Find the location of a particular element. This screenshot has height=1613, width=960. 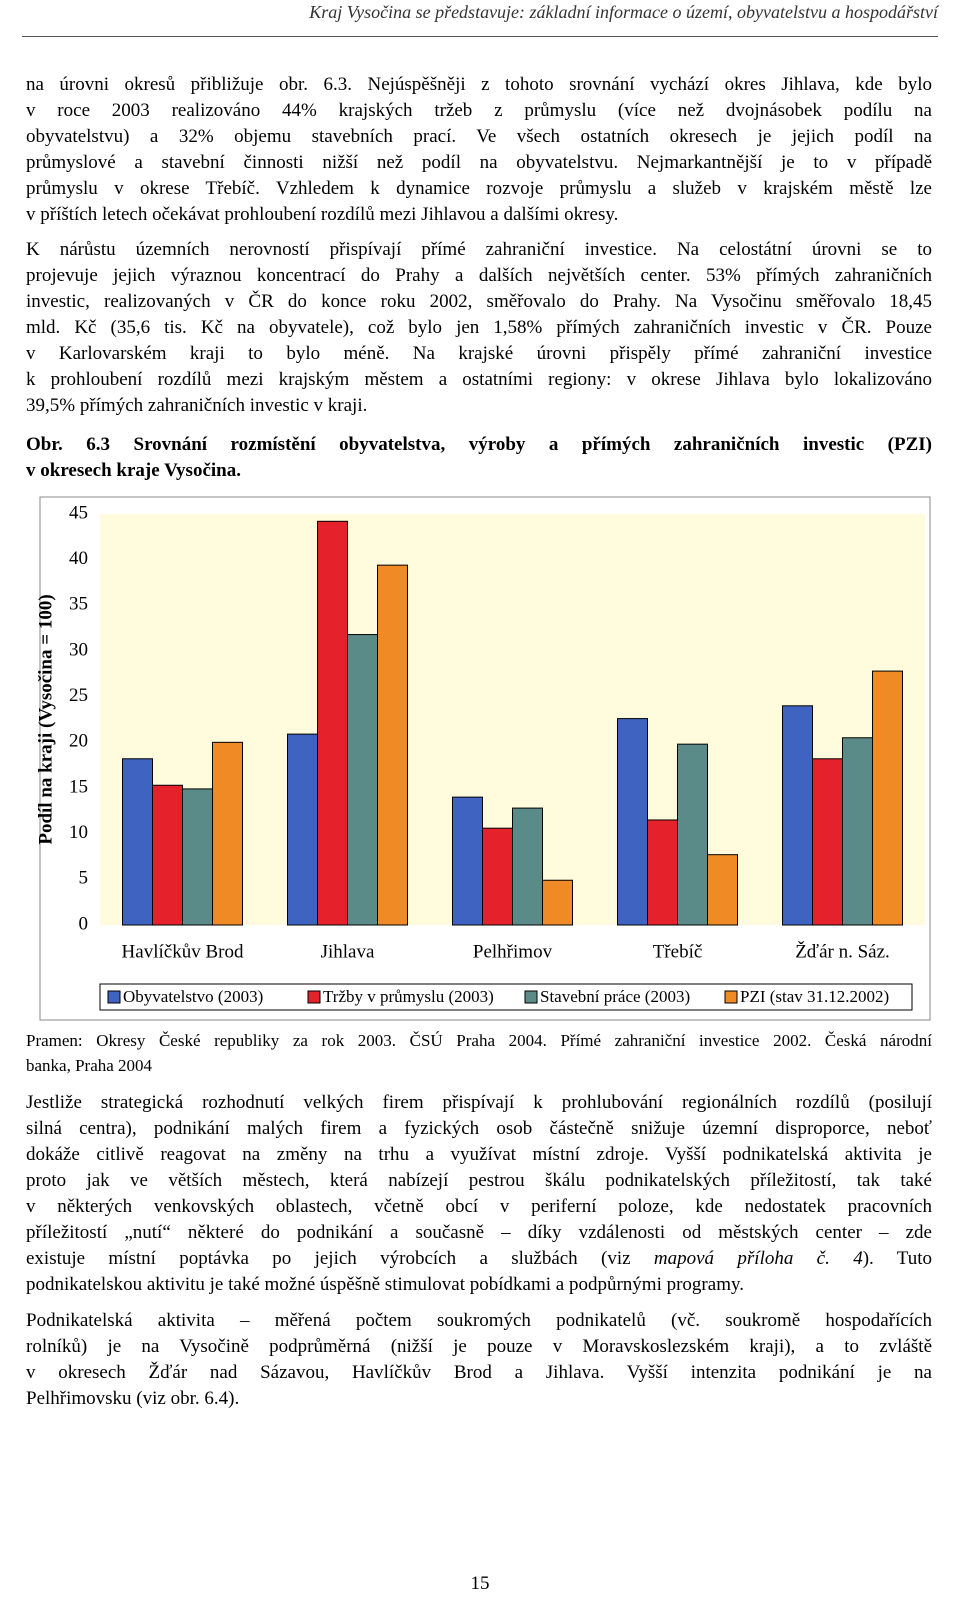

text-line: v okresech kraje Vysočina. is located at coordinates (133, 470).